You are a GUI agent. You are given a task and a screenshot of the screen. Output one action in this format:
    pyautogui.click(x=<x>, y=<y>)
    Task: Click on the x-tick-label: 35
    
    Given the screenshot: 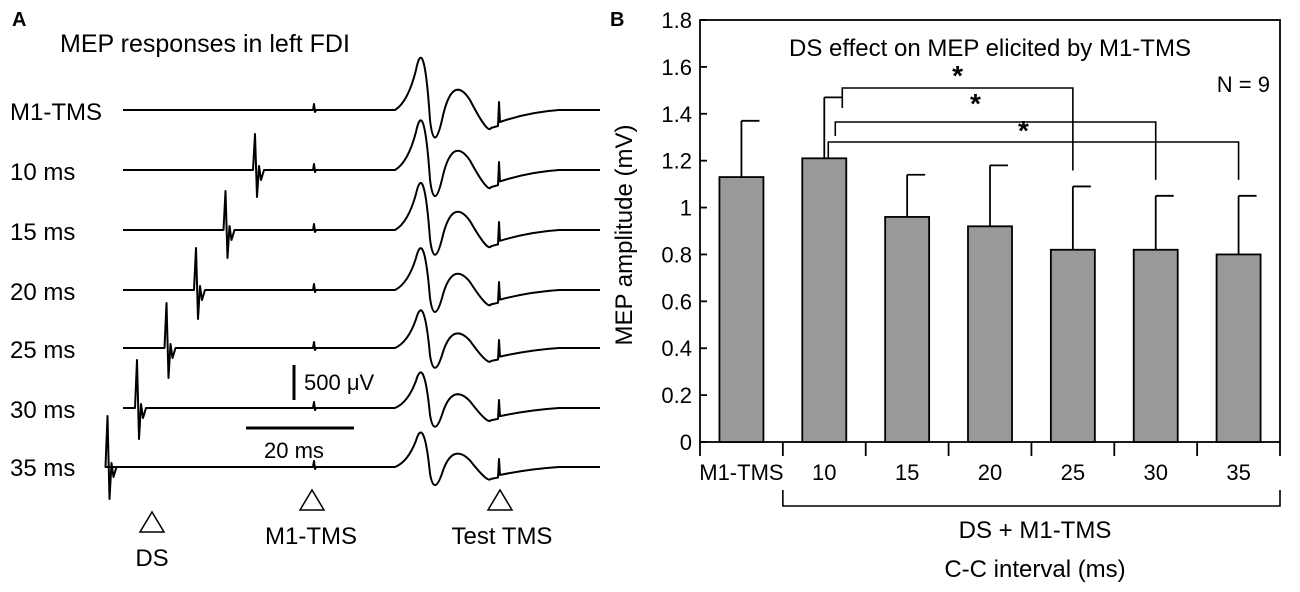 What is the action you would take?
    pyautogui.click(x=1238, y=472)
    